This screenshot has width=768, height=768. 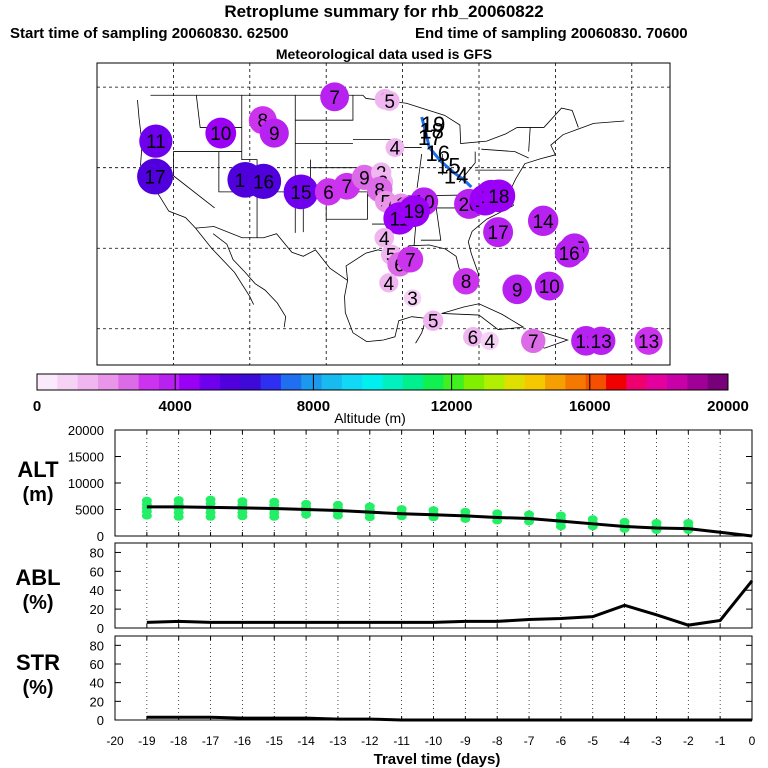 I want to click on cuba, so click(x=483, y=316).